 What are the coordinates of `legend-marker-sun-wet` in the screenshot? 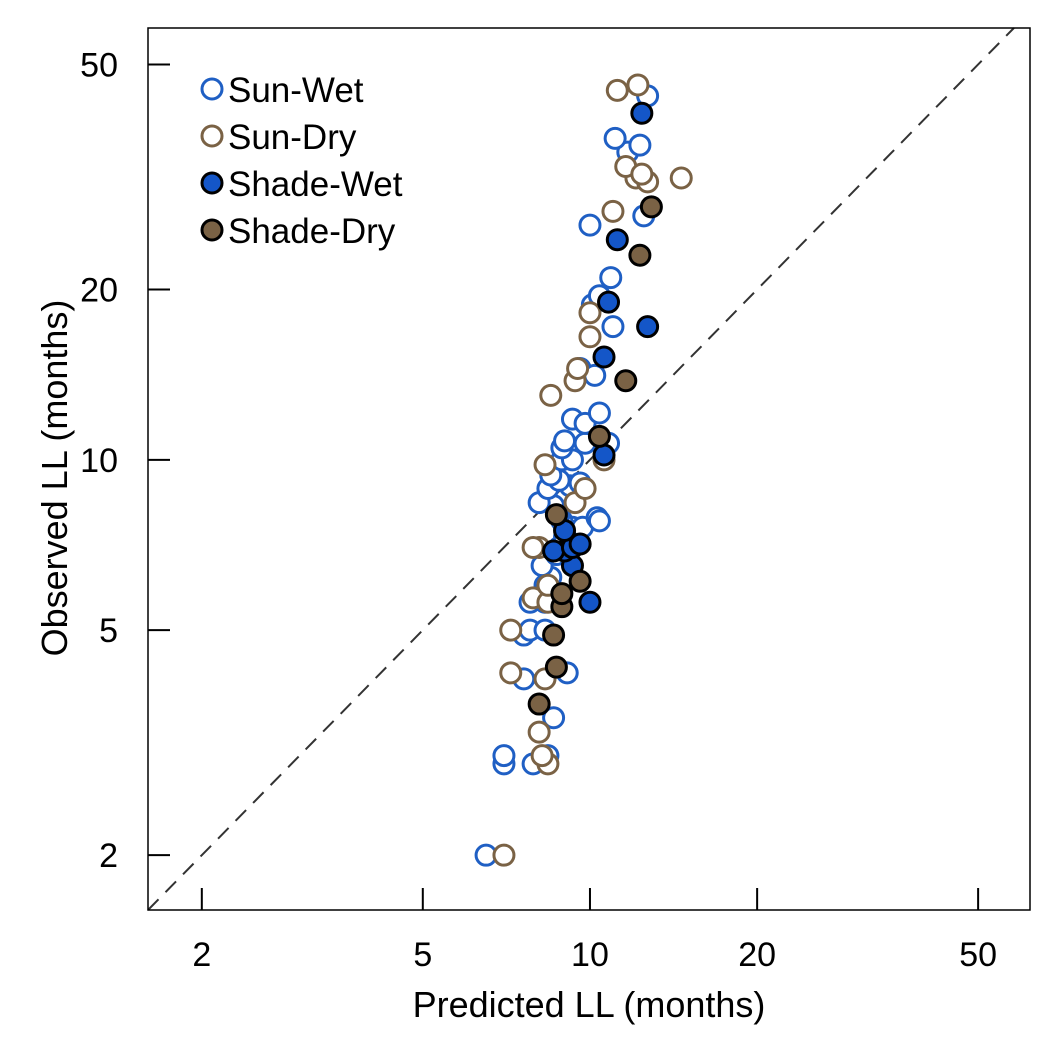 It's located at (212, 89).